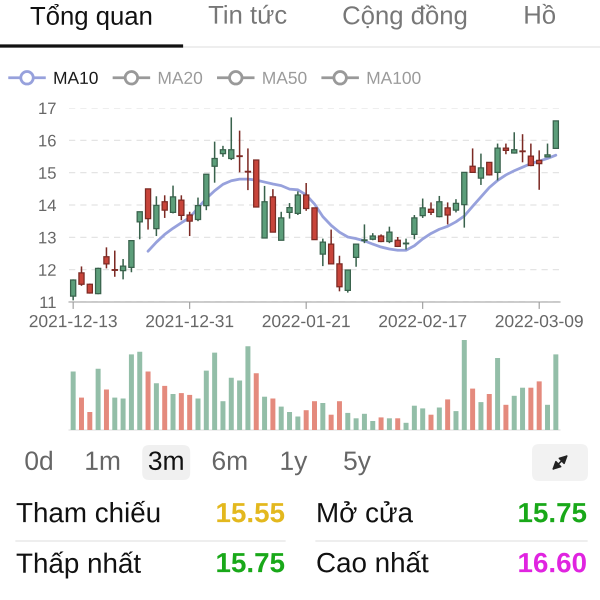 The width and height of the screenshot is (600, 600). Describe the element at coordinates (394, 78) in the screenshot. I see `legend-label: MA100` at that location.